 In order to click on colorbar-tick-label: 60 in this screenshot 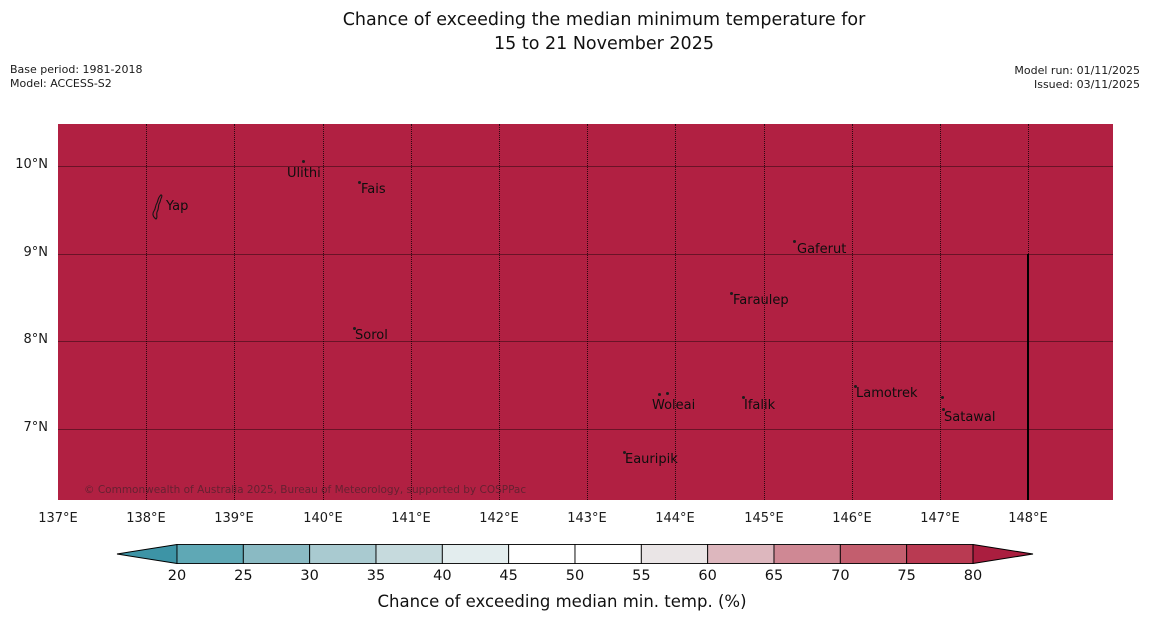, I will do `click(707, 576)`.